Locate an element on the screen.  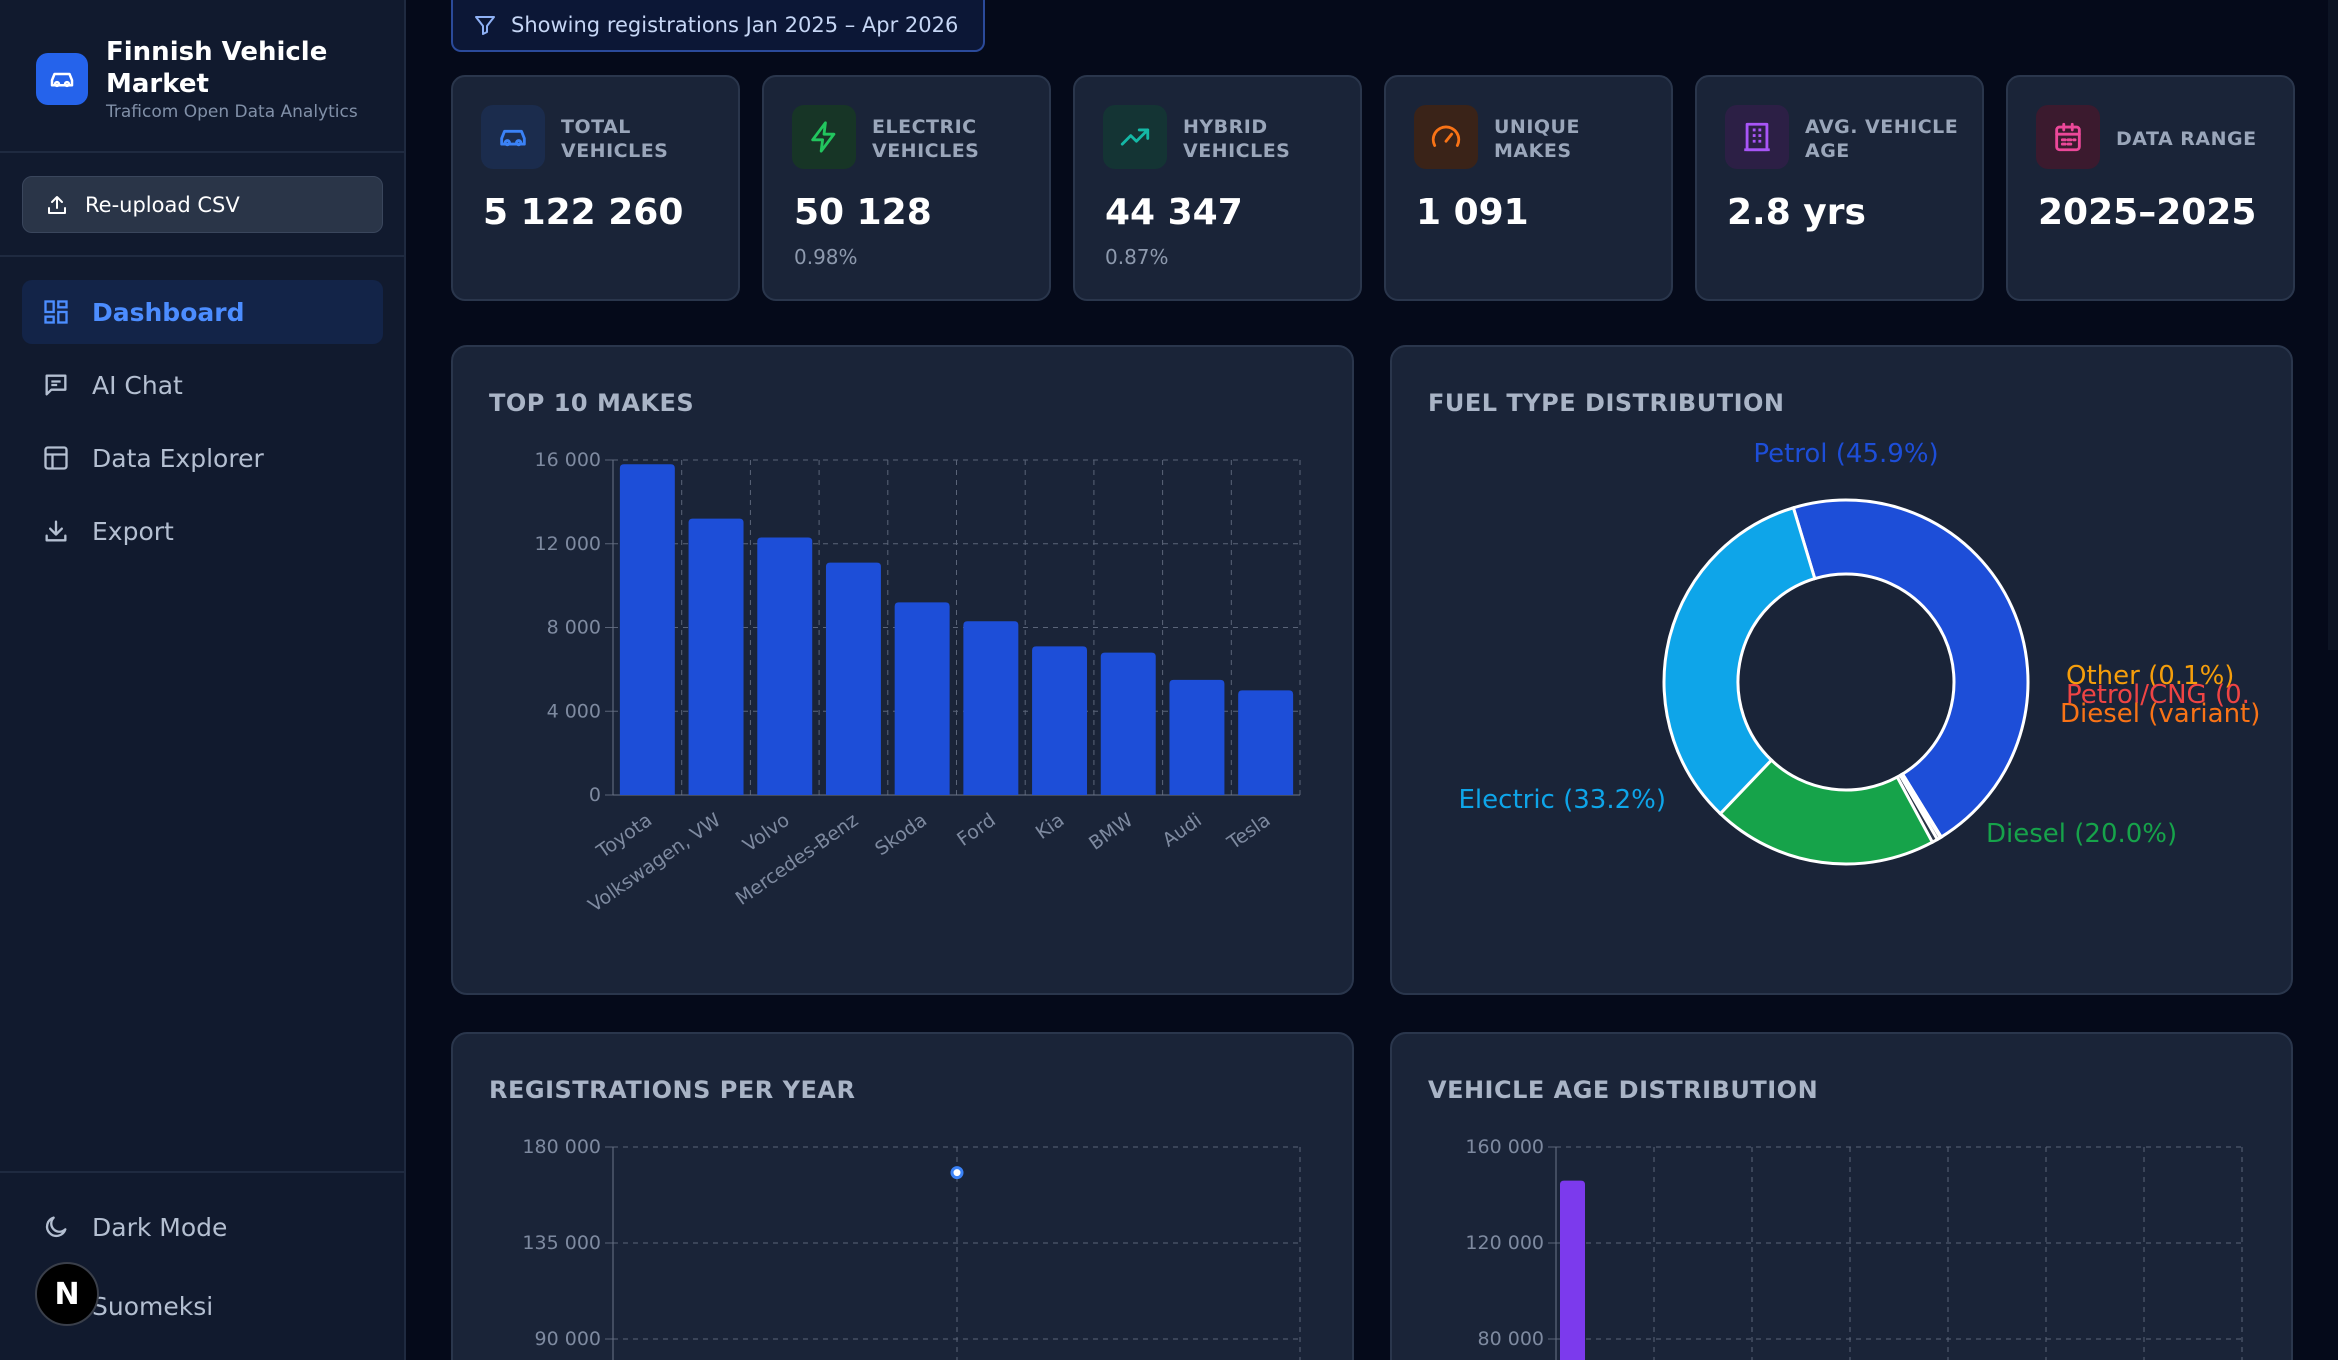
download-icon is located at coordinates (56, 531).